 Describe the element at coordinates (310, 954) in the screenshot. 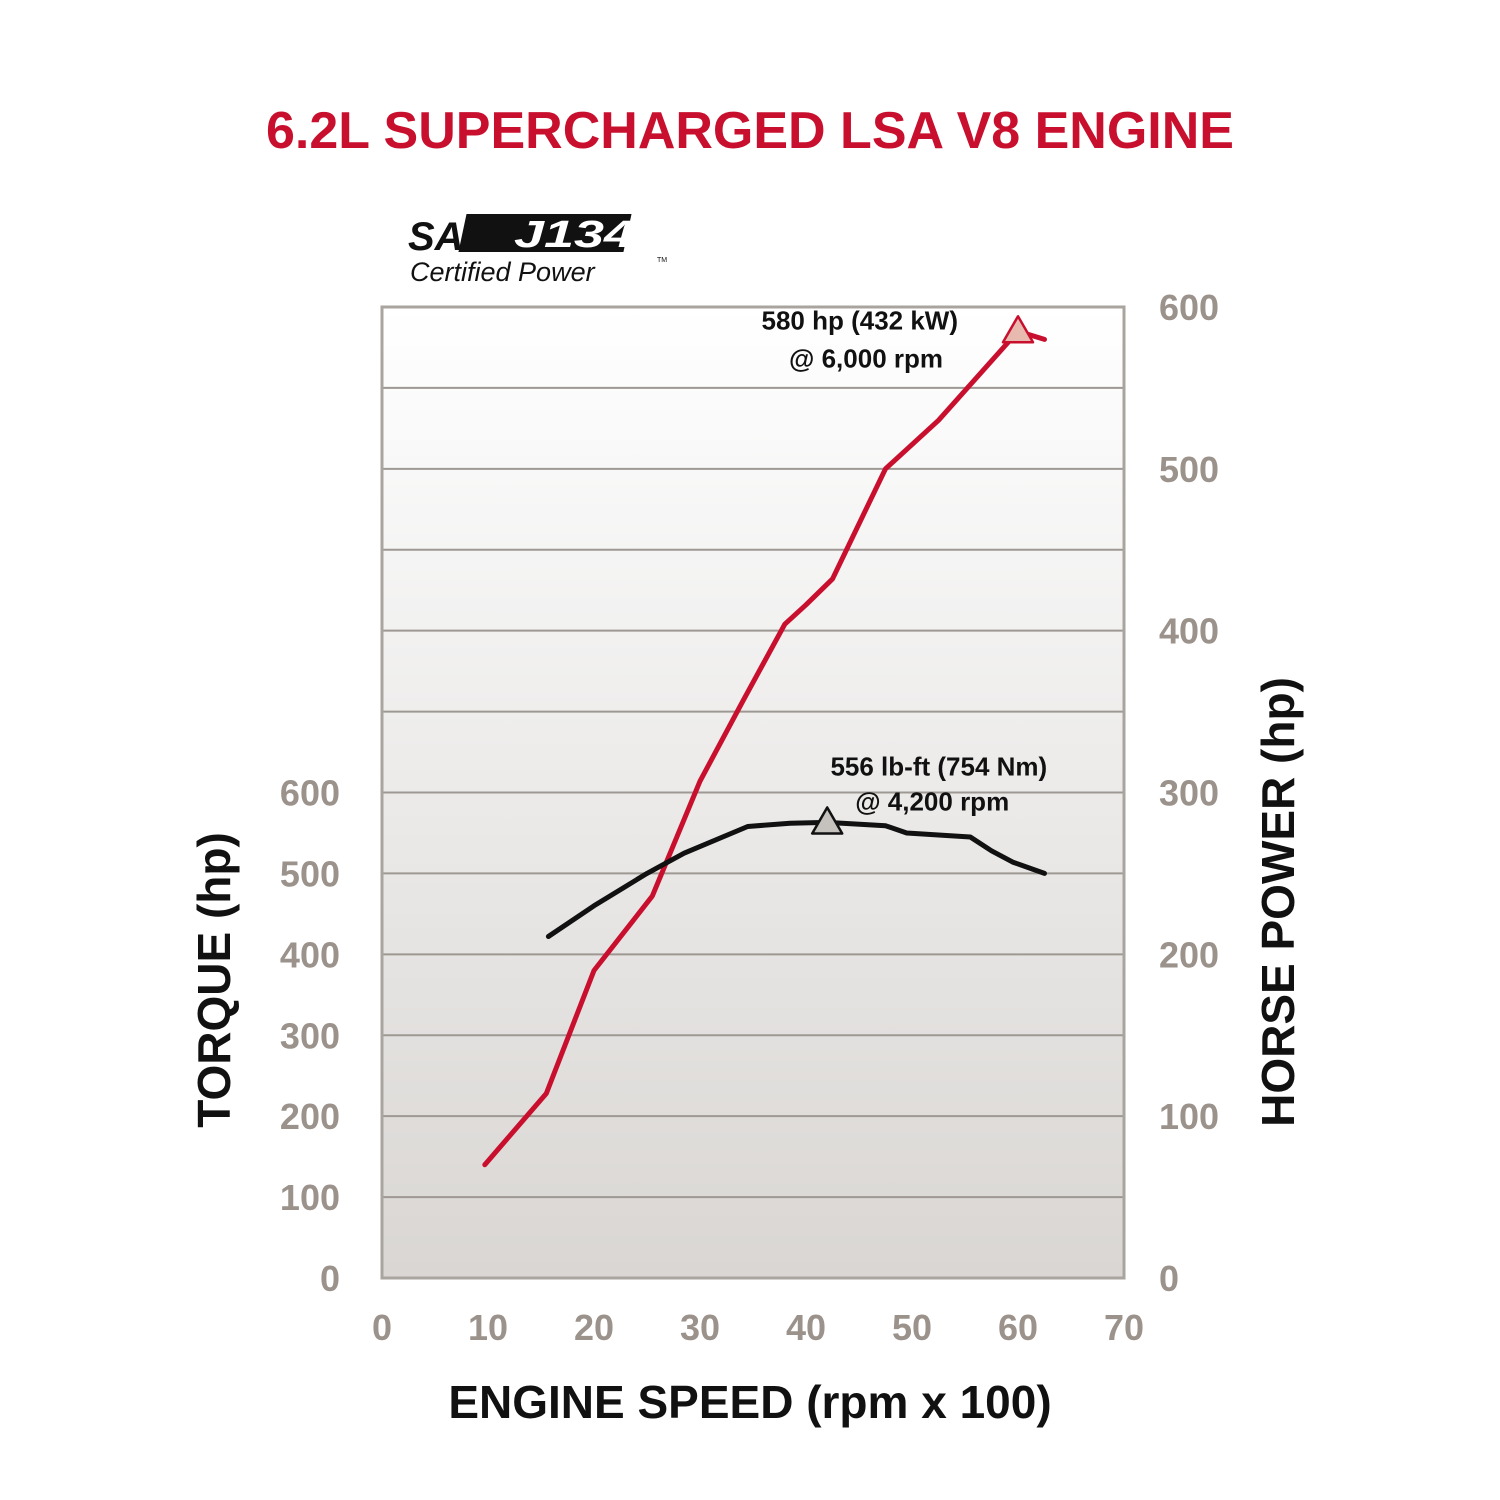

I see `y-left-tick-label: 400` at that location.